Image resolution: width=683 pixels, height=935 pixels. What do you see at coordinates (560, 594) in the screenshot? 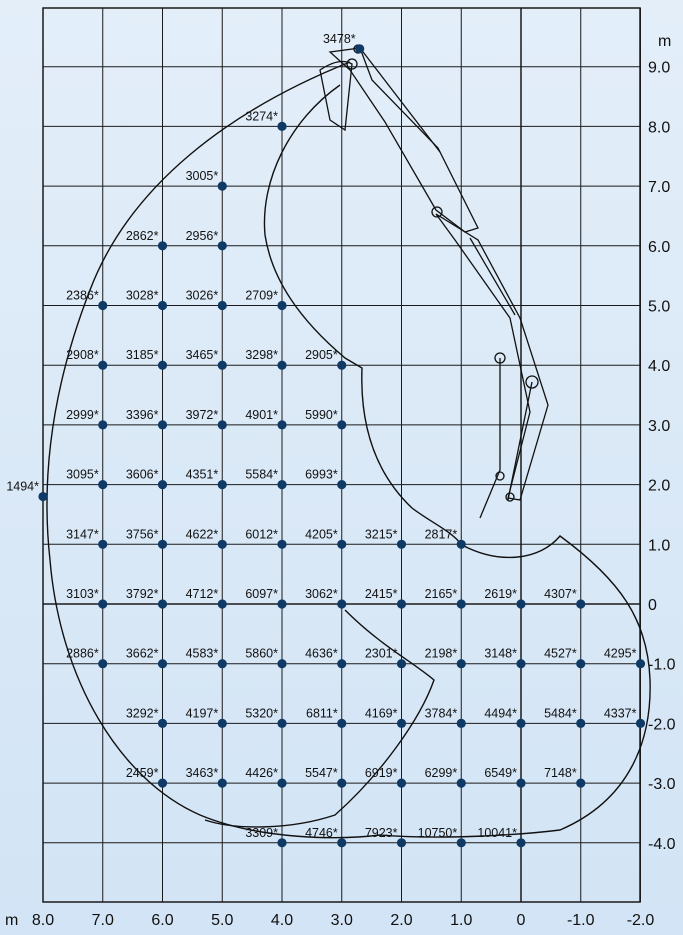
I see `load-value-label: 4307*` at bounding box center [560, 594].